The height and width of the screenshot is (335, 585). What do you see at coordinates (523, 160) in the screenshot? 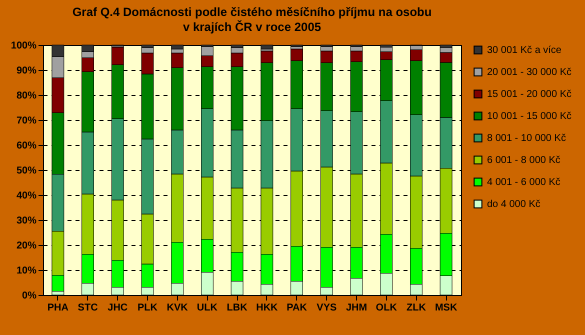
I see `legend-label: 6 001 - 8 000 Kč` at bounding box center [523, 160].